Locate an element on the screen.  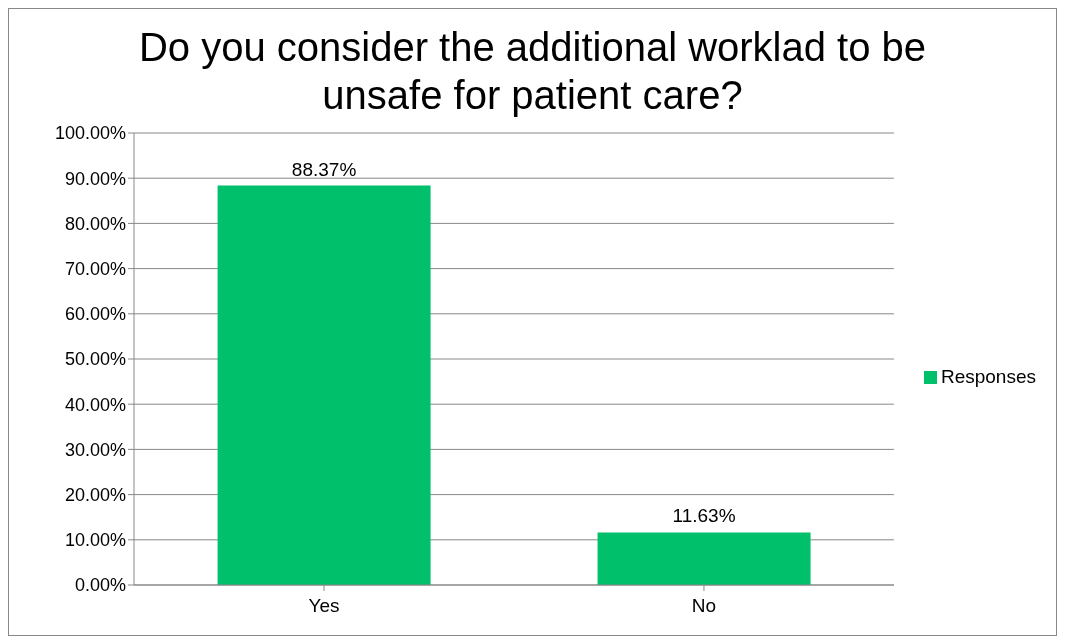
x-tick-label: No is located at coordinates (704, 606).